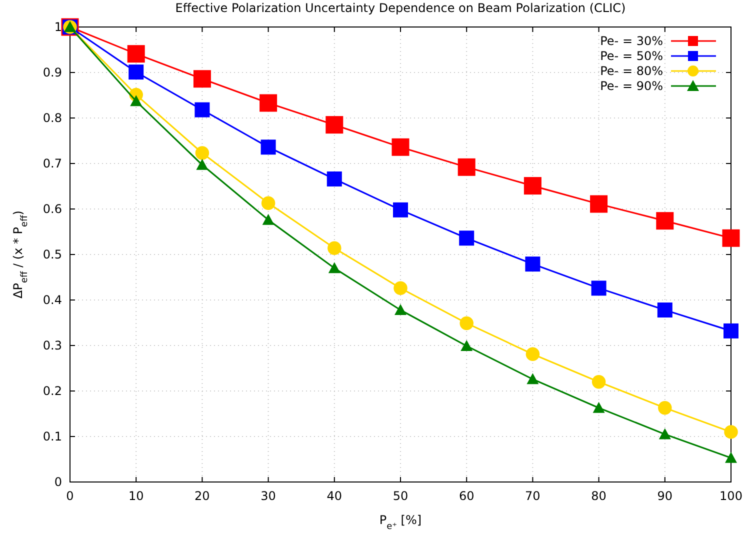  What do you see at coordinates (631, 56) in the screenshot?
I see `legend-label: Pe- = 50%` at bounding box center [631, 56].